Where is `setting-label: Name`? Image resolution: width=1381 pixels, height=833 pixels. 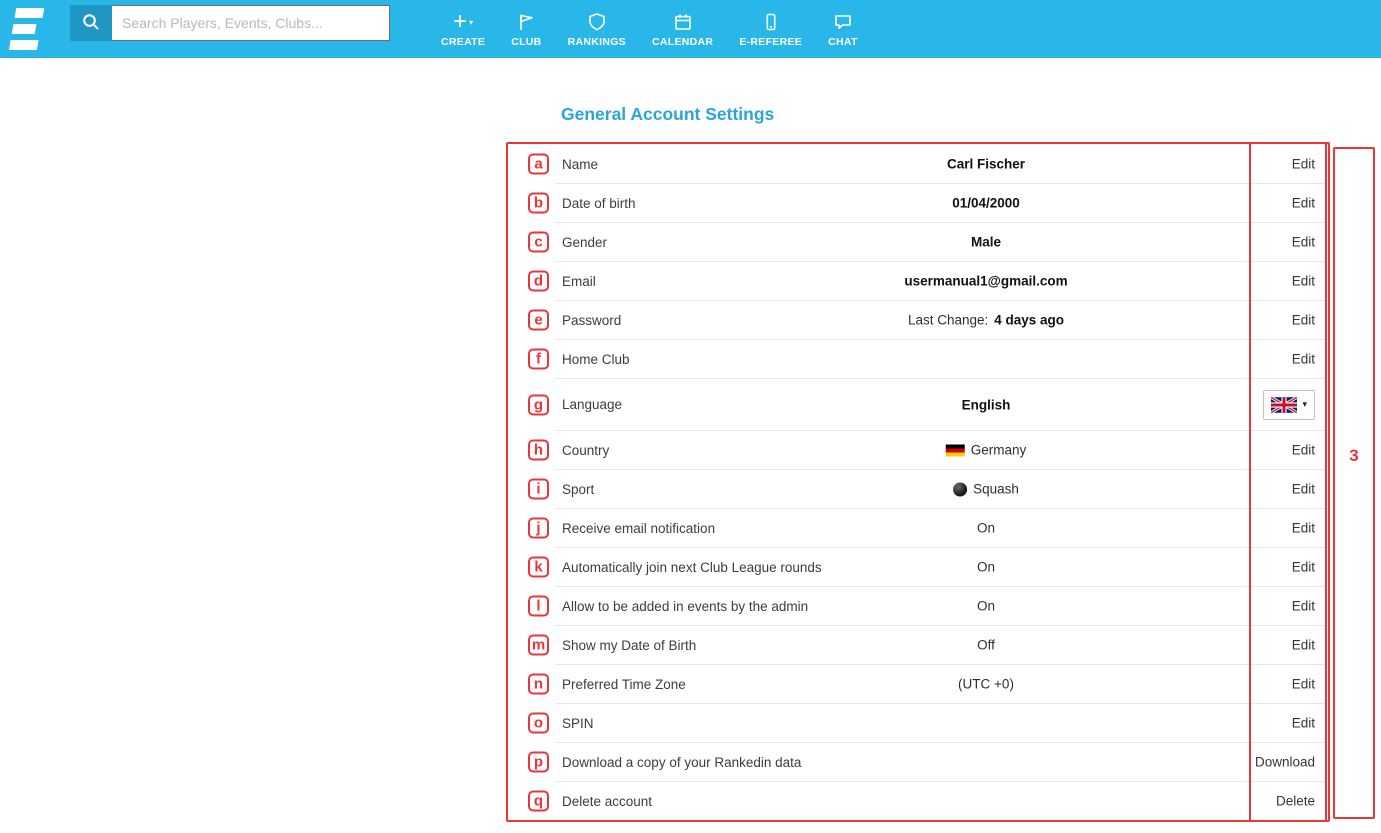 setting-label: Name is located at coordinates (580, 164).